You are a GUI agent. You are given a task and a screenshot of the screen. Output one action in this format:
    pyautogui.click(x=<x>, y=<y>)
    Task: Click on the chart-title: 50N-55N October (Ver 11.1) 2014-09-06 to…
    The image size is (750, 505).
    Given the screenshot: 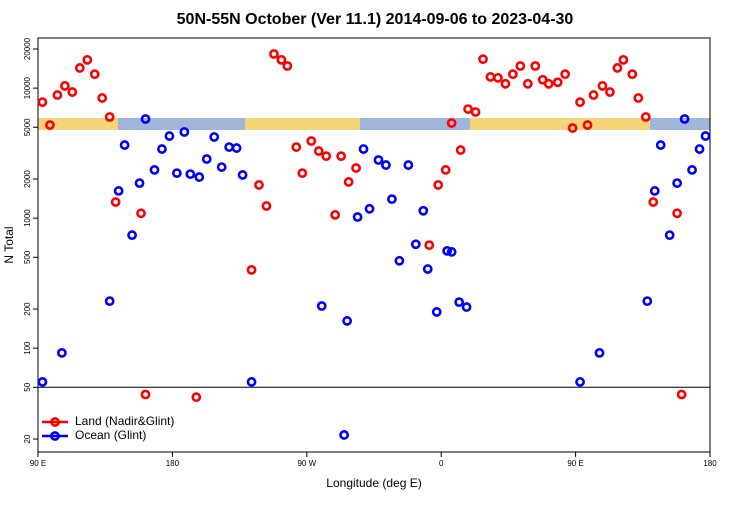 What is the action you would take?
    pyautogui.click(x=375, y=19)
    